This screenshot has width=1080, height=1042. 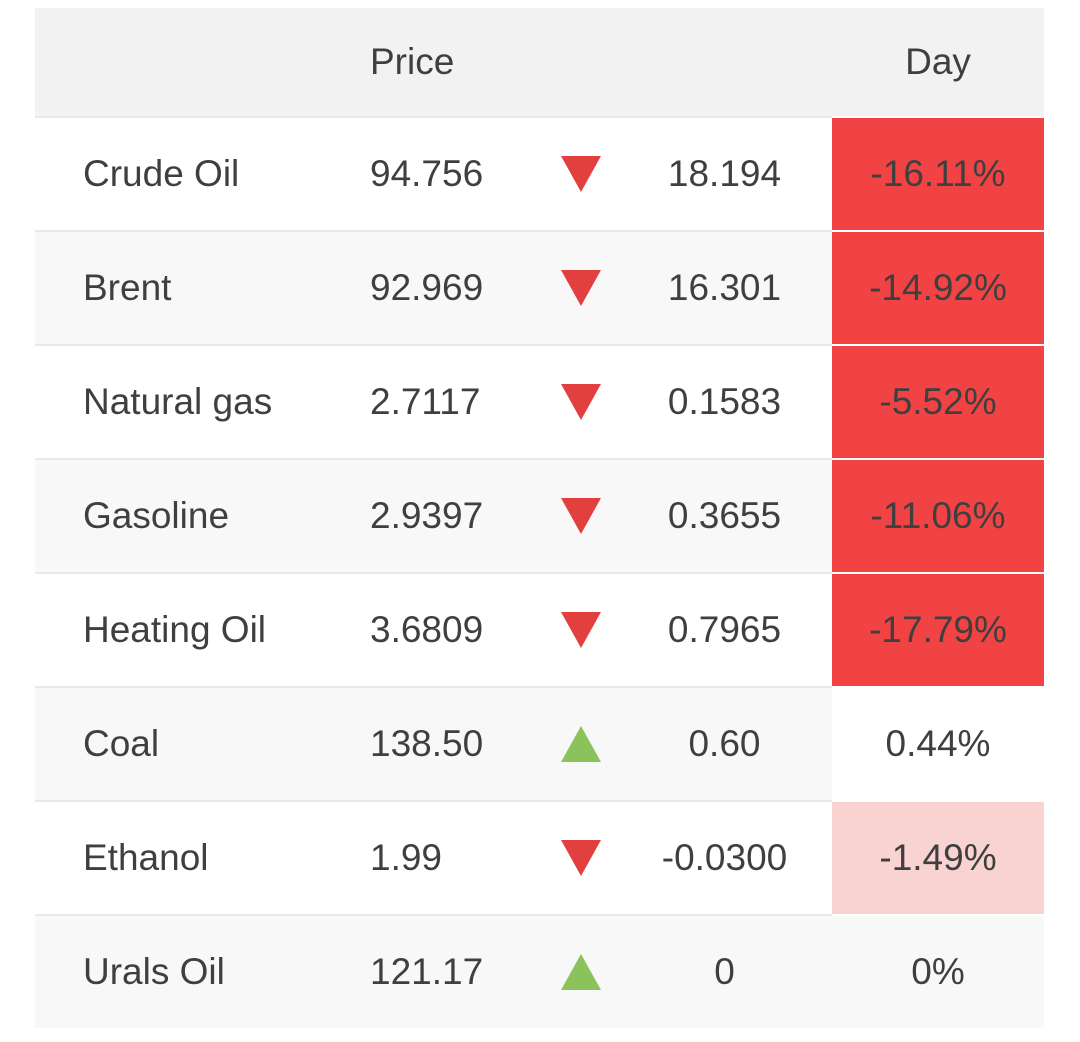 I want to click on commodity-name: Coal, so click(x=202, y=743).